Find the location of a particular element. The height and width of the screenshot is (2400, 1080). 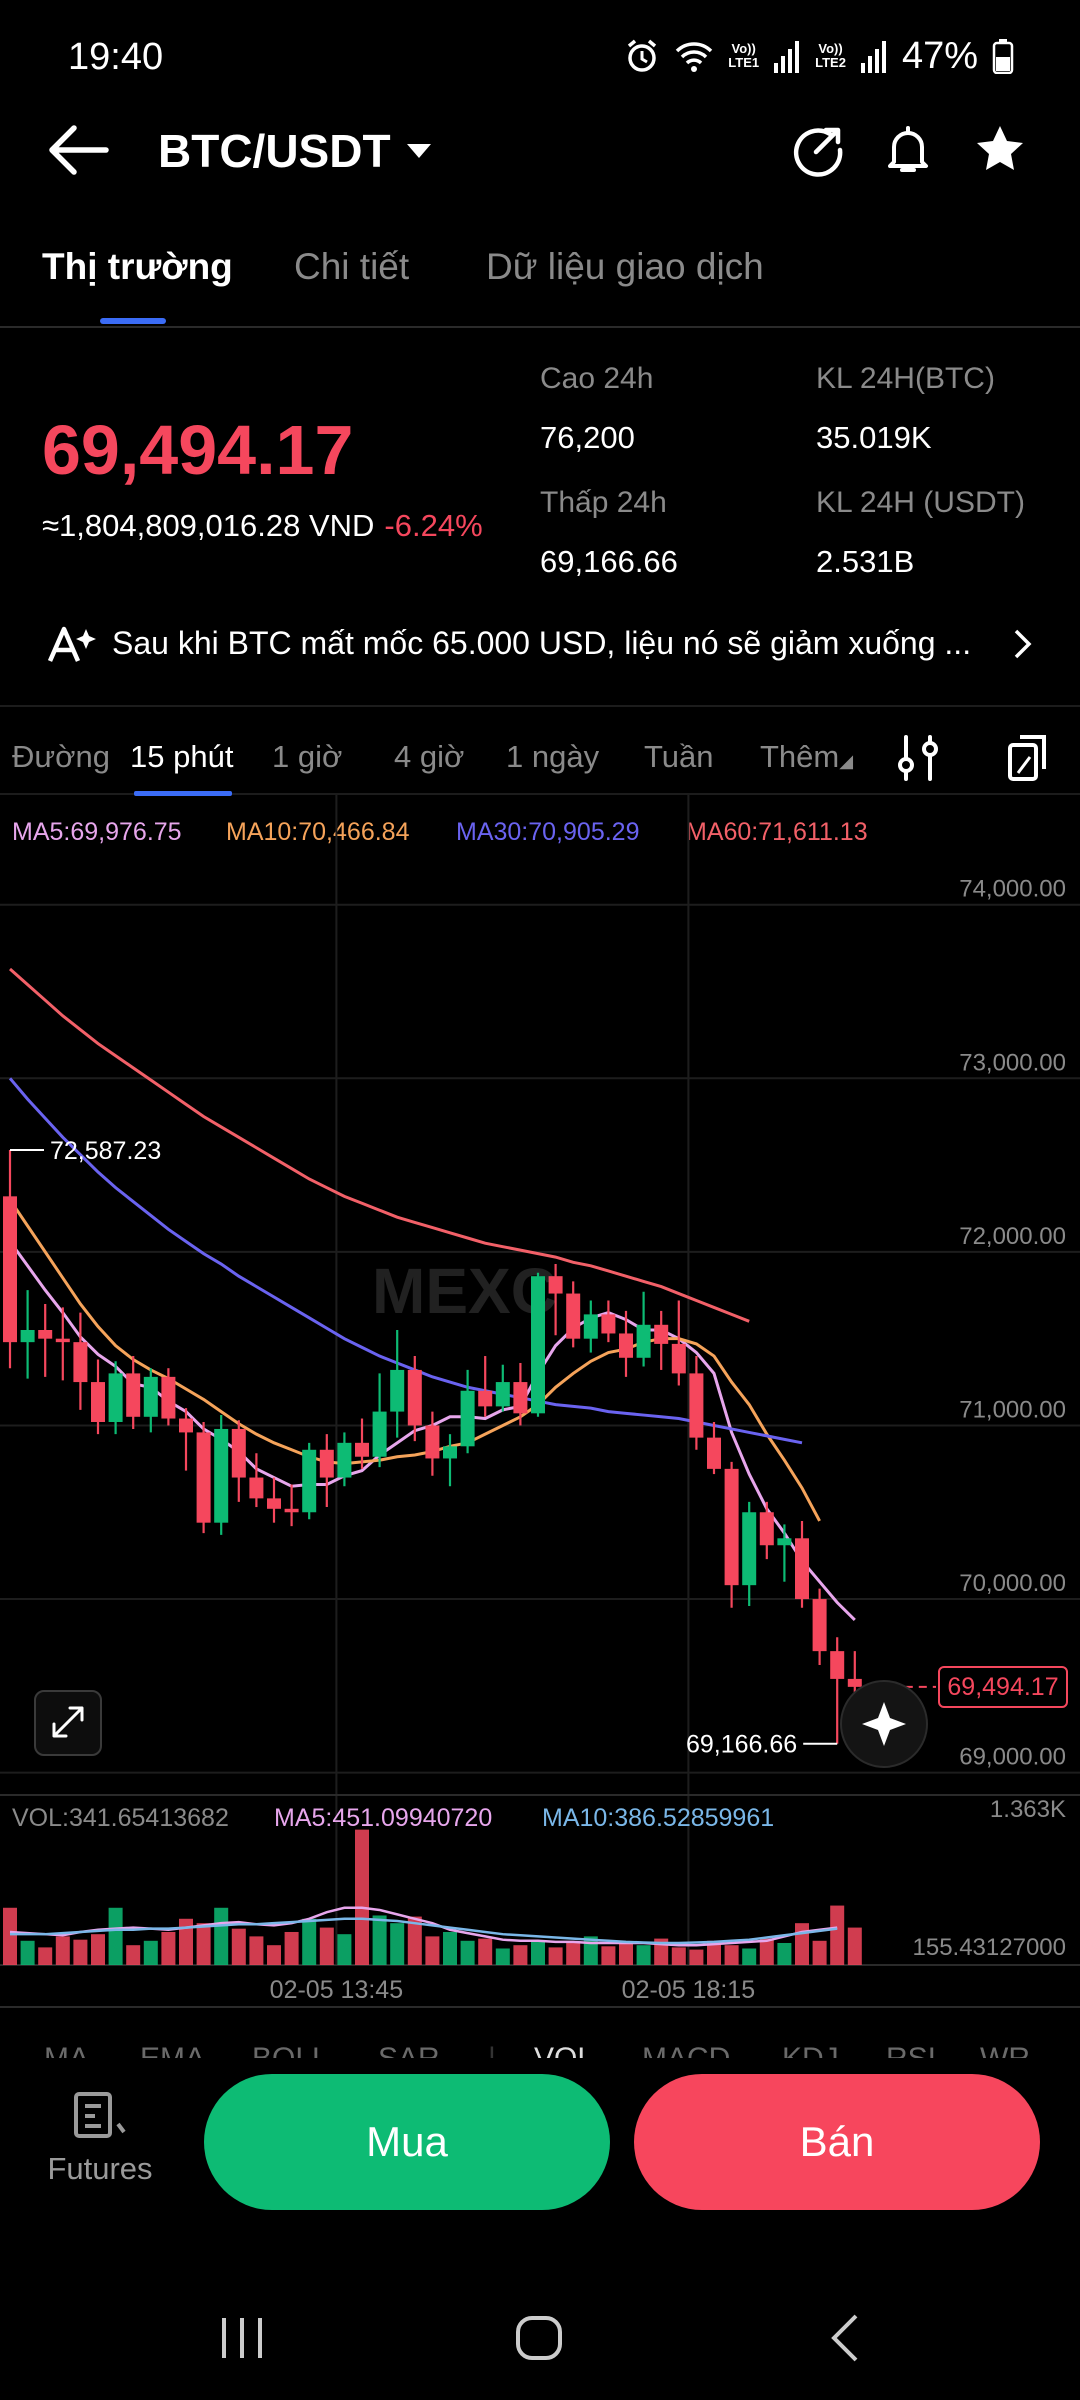

tab-trading-data: Dữ liệu giao dịch is located at coordinates (625, 266).